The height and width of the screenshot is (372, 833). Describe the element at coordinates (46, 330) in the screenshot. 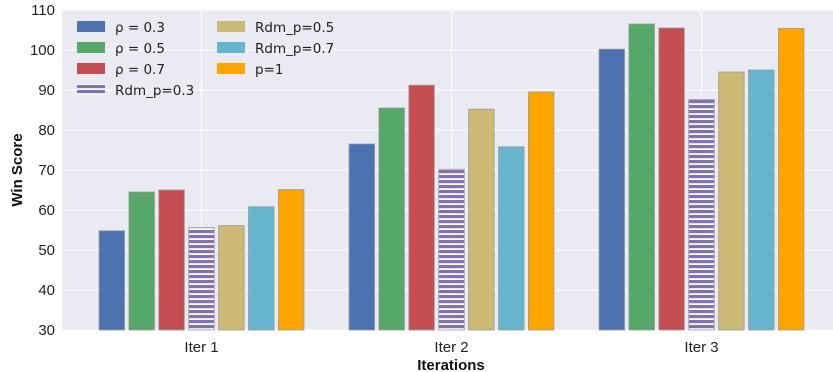

I see `y-tick-label: 30` at that location.